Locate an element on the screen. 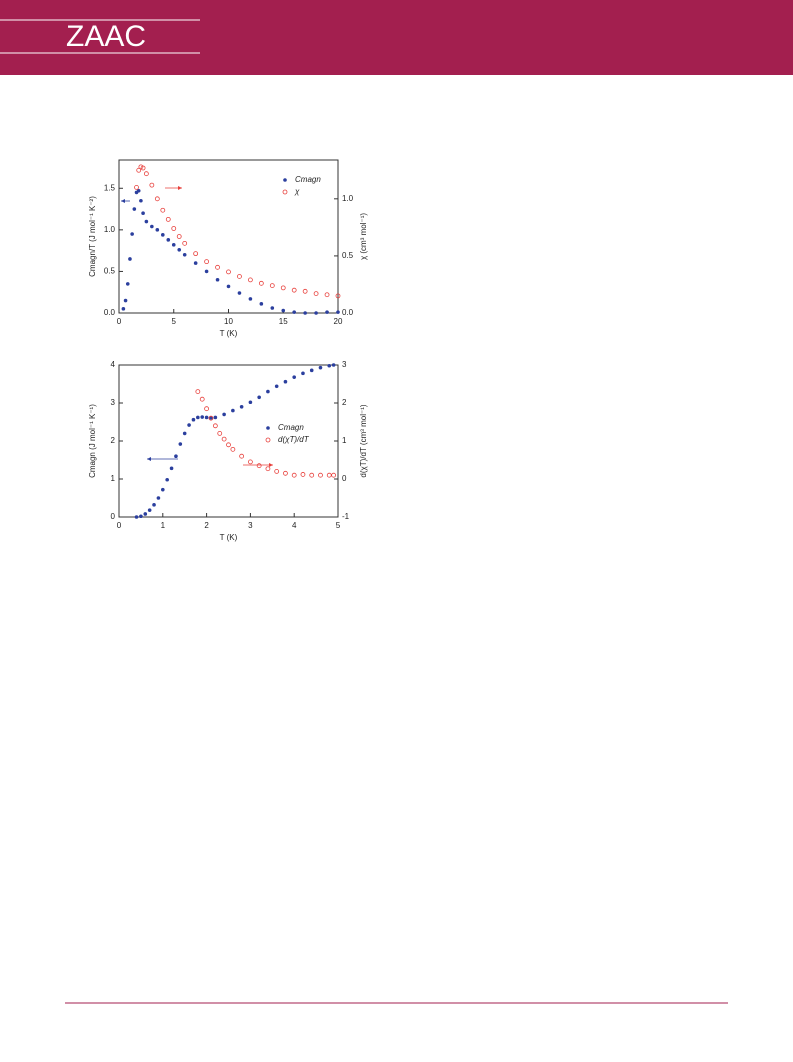  x-tick-label: 4 is located at coordinates (294, 525).